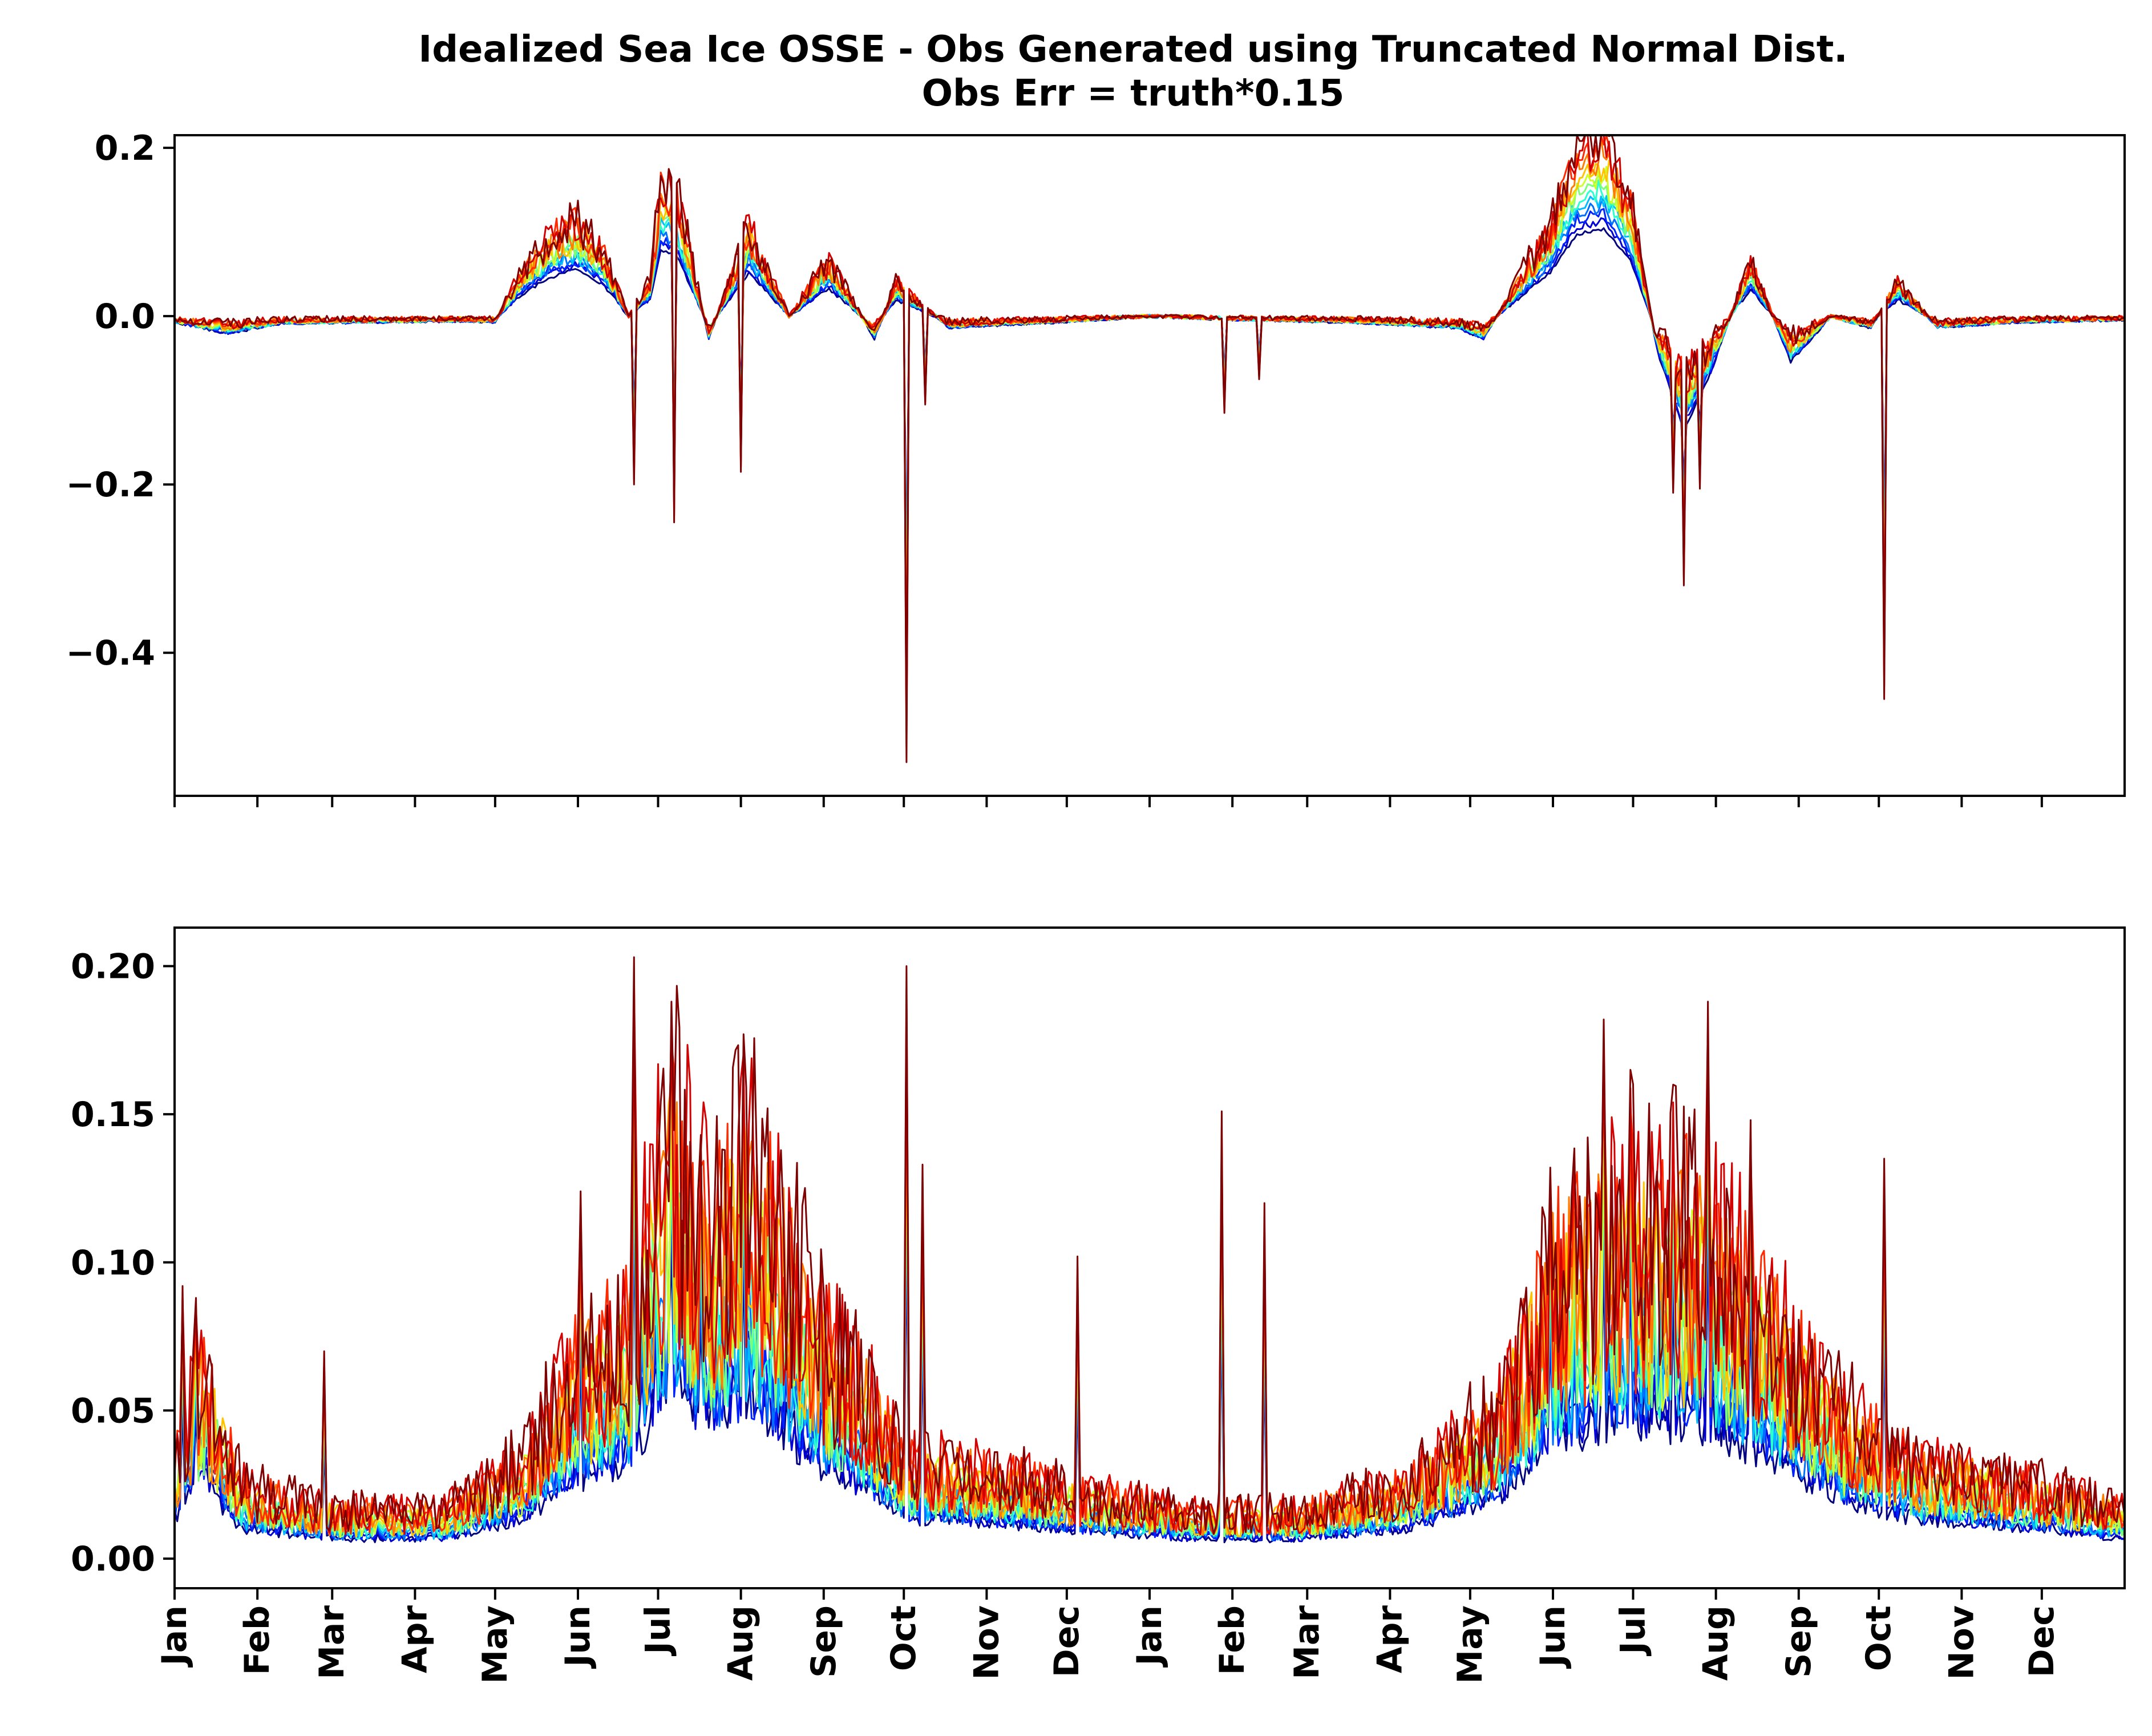 This screenshot has height=1736, width=2152. What do you see at coordinates (113, 1559) in the screenshot?
I see `y-tick-label: 0.00` at bounding box center [113, 1559].